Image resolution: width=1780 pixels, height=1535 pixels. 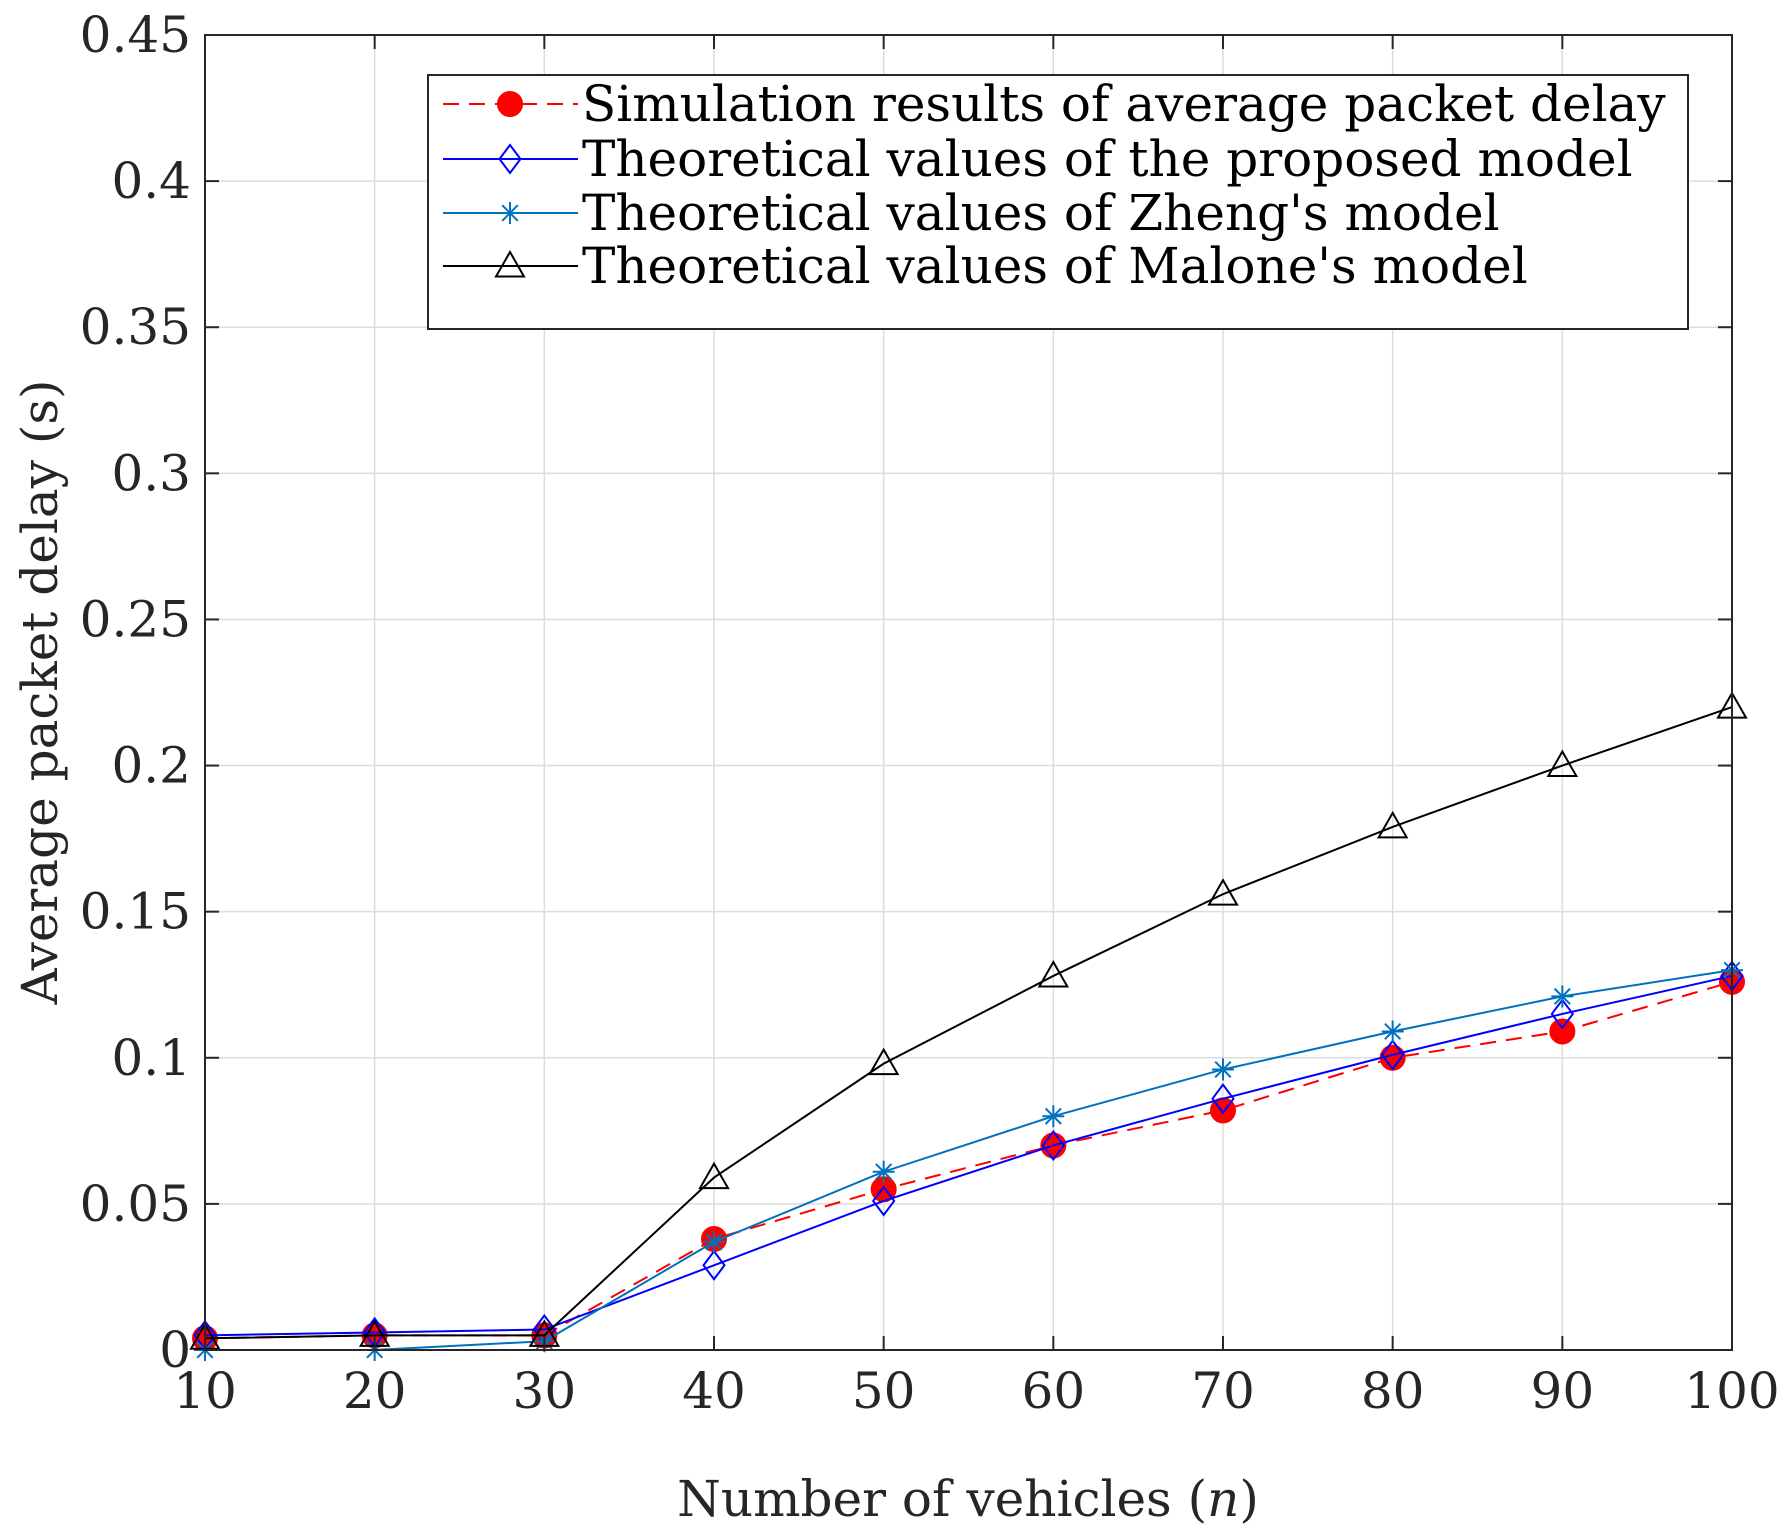 What do you see at coordinates (1107, 159) in the screenshot?
I see `legend-label: Theoretical values of the proposed model` at bounding box center [1107, 159].